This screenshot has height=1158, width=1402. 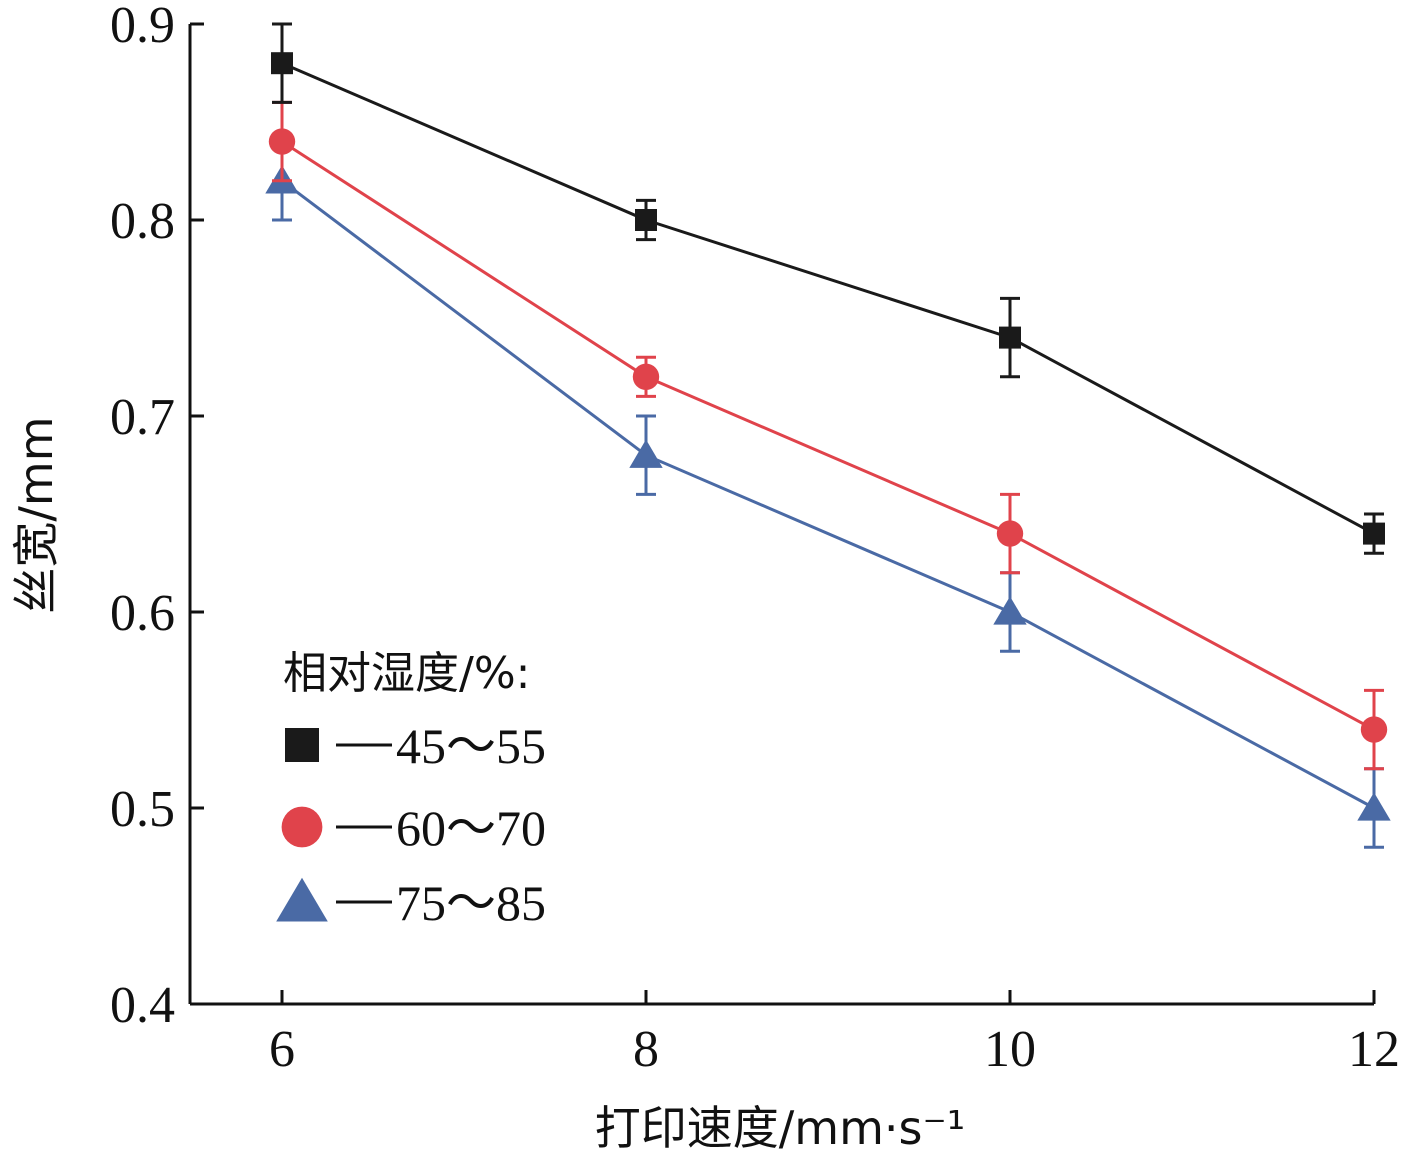 I want to click on legend-label: 45～55, so click(x=471, y=746).